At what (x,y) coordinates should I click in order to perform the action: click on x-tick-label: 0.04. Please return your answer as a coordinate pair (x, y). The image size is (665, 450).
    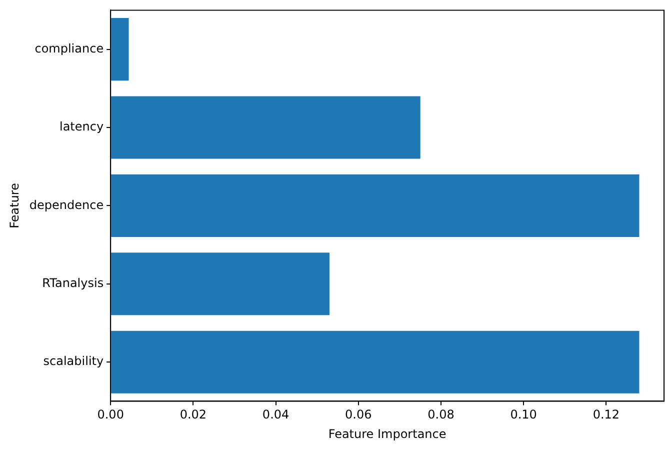
    Looking at the image, I should click on (276, 415).